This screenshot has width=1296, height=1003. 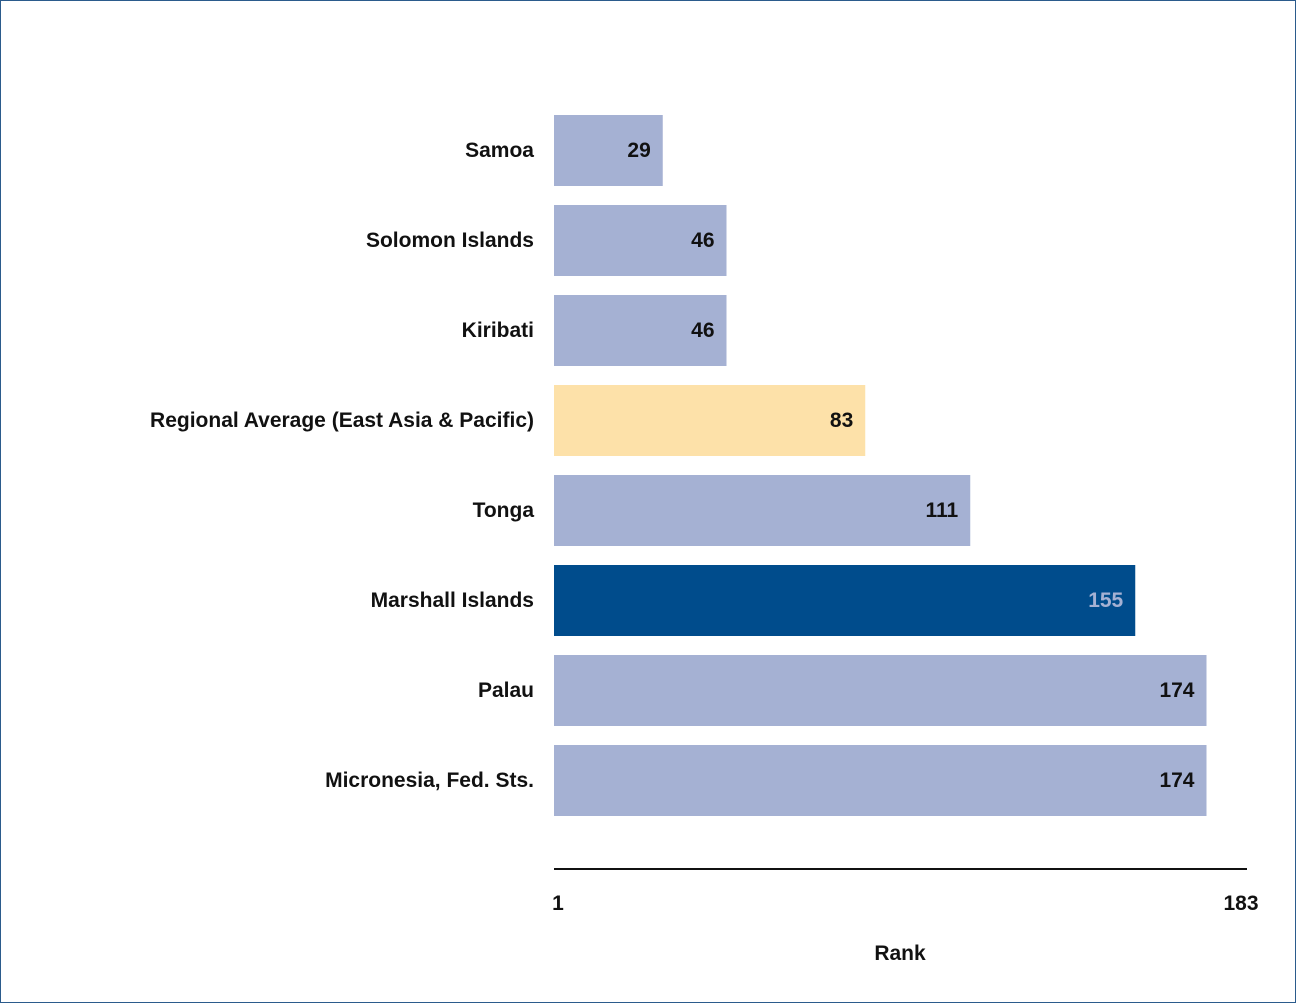 What do you see at coordinates (640, 240) in the screenshot?
I see `bar-solomon-islands` at bounding box center [640, 240].